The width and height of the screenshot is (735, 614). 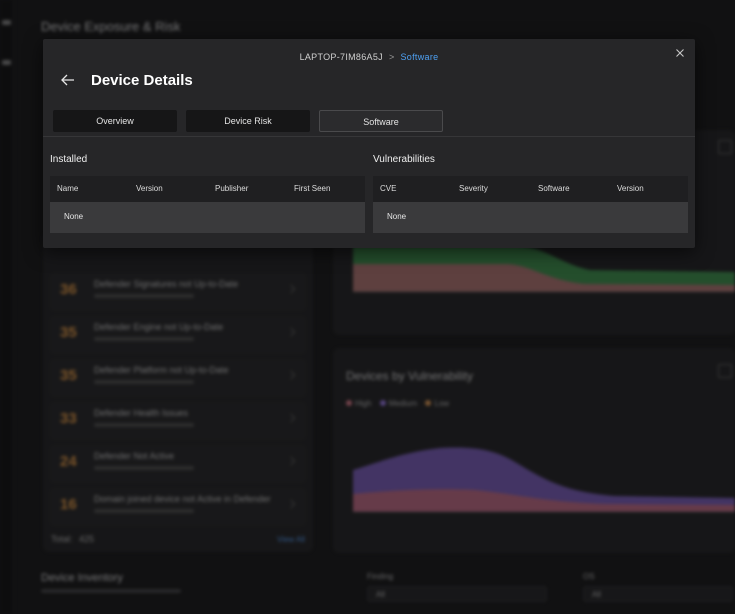 What do you see at coordinates (381, 121) in the screenshot?
I see `tab-software: Software` at bounding box center [381, 121].